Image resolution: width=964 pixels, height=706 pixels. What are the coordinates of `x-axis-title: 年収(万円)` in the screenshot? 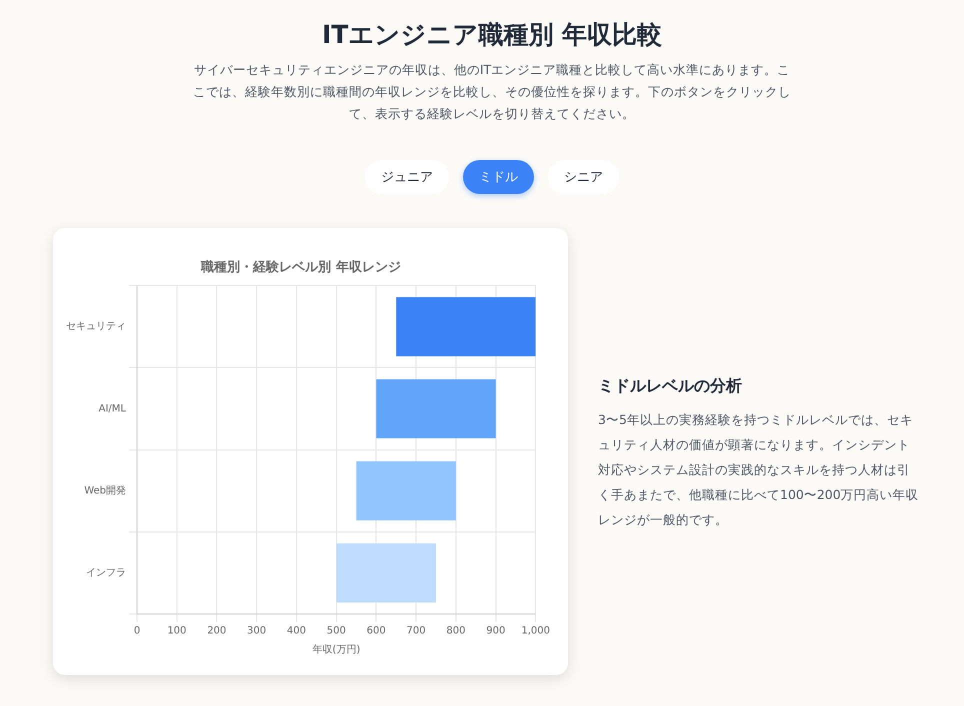 It's located at (336, 650).